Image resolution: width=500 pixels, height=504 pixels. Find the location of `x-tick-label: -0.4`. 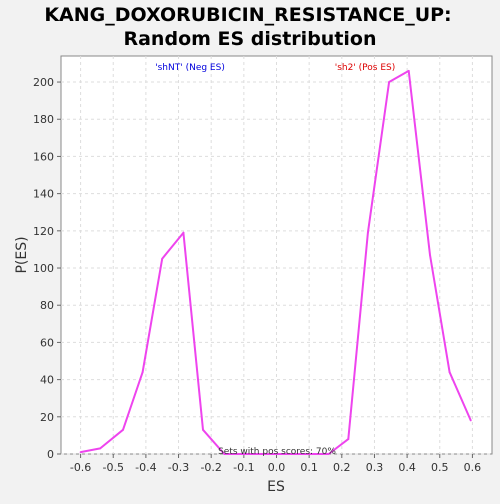

x-tick-label: -0.4 is located at coordinates (145, 467).